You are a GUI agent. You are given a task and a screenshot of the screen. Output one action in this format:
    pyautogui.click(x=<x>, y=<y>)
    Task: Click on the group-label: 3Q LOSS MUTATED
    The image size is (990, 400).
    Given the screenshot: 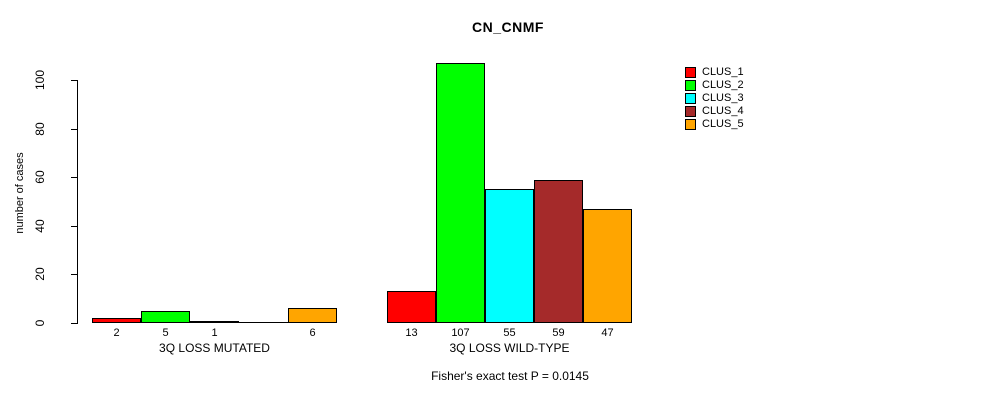 What is the action you would take?
    pyautogui.click(x=214, y=348)
    